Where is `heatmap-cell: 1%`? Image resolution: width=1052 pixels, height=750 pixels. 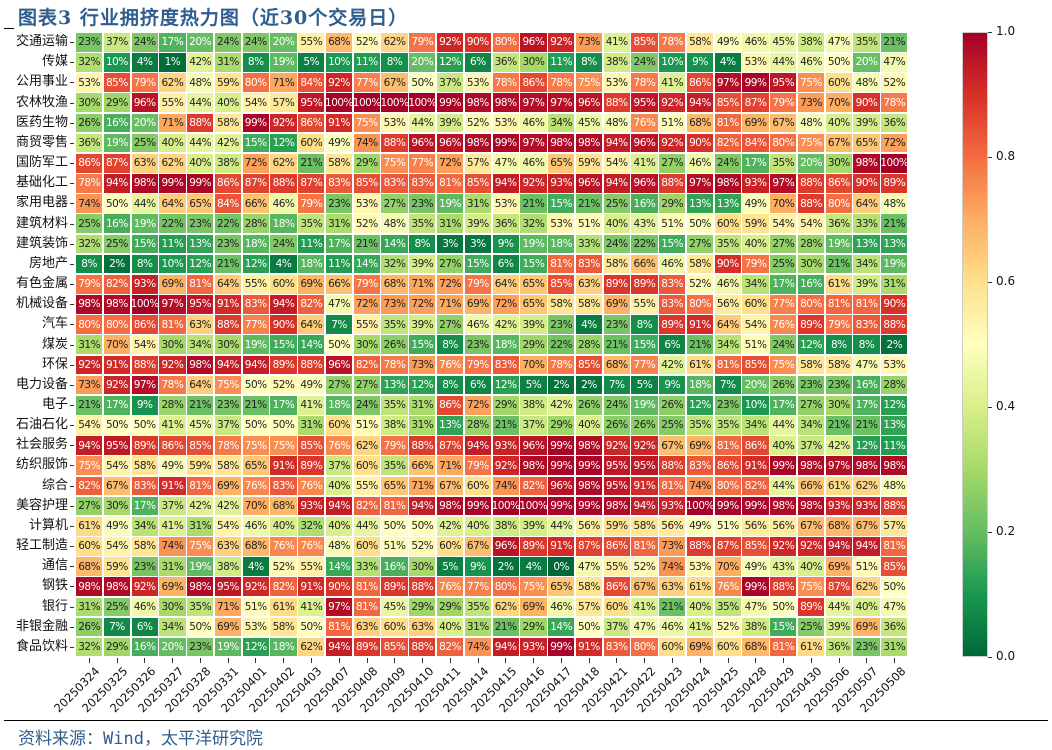
heatmap-cell: 1% is located at coordinates (172, 62).